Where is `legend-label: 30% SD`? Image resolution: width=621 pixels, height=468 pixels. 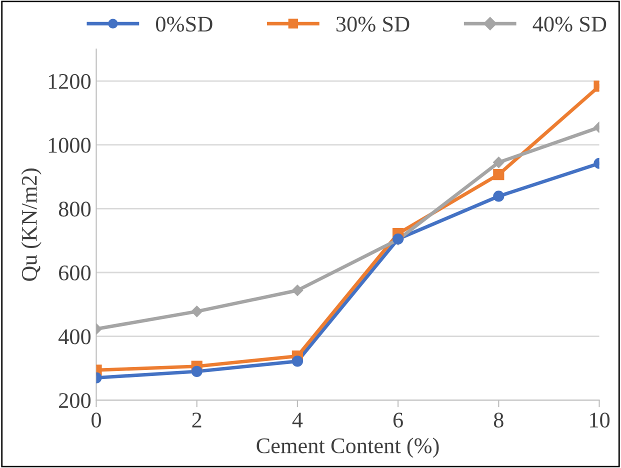 legend-label: 30% SD is located at coordinates (373, 24).